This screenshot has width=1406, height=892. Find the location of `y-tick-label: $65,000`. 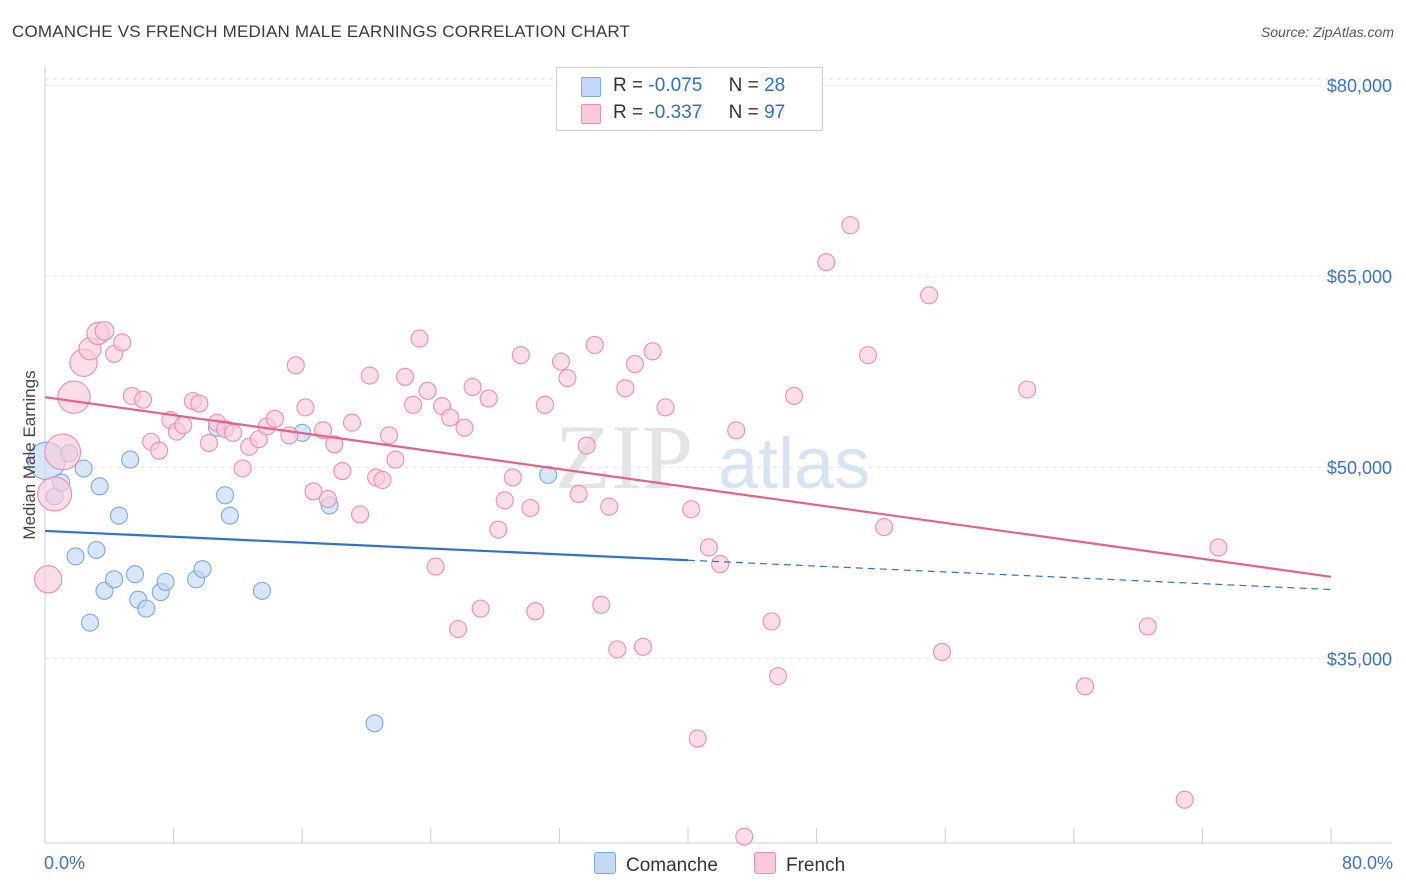

y-tick-label: $65,000 is located at coordinates (1359, 277).